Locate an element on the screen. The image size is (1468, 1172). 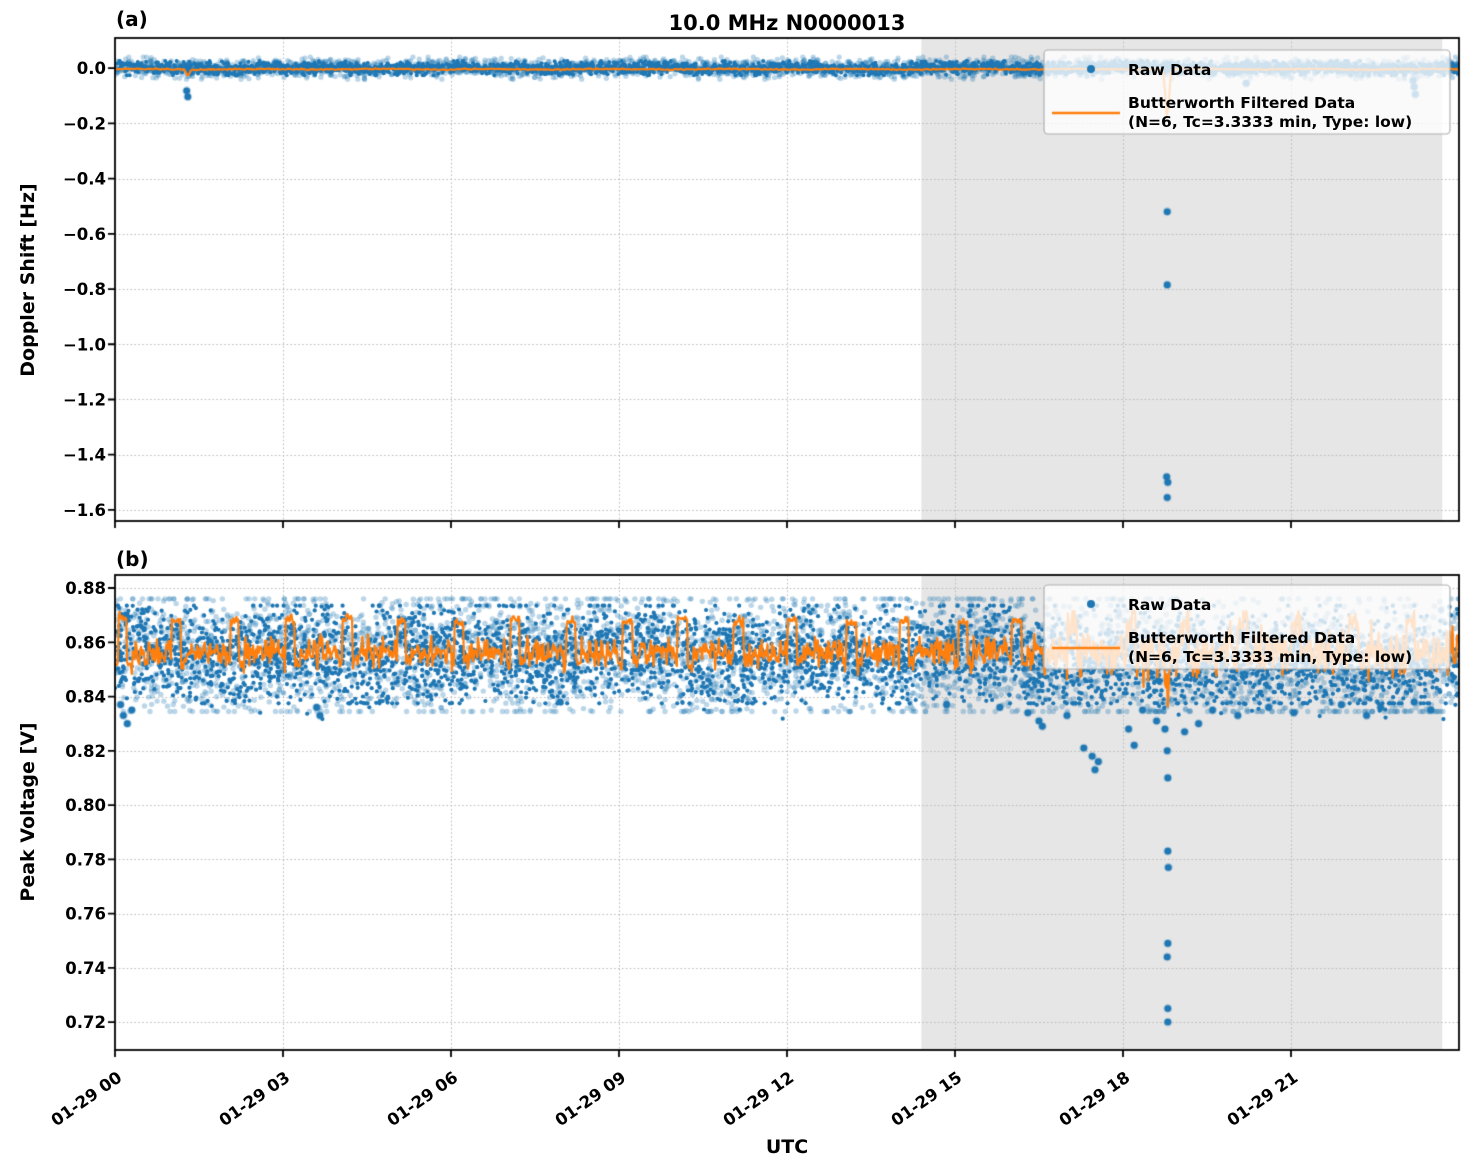
y-tick-label: 0.0 is located at coordinates (91, 68).